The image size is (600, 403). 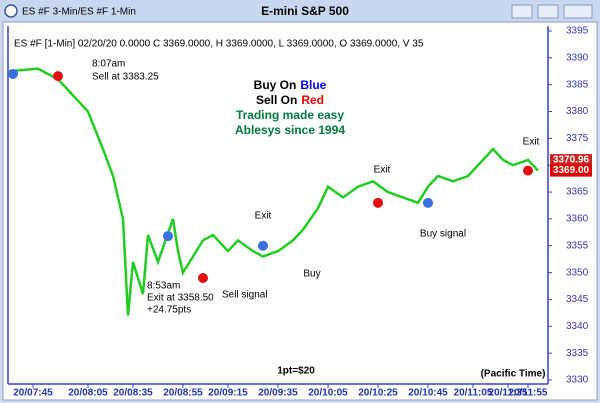 What do you see at coordinates (428, 393) in the screenshot?
I see `x-tick-label: 20/10:45` at bounding box center [428, 393].